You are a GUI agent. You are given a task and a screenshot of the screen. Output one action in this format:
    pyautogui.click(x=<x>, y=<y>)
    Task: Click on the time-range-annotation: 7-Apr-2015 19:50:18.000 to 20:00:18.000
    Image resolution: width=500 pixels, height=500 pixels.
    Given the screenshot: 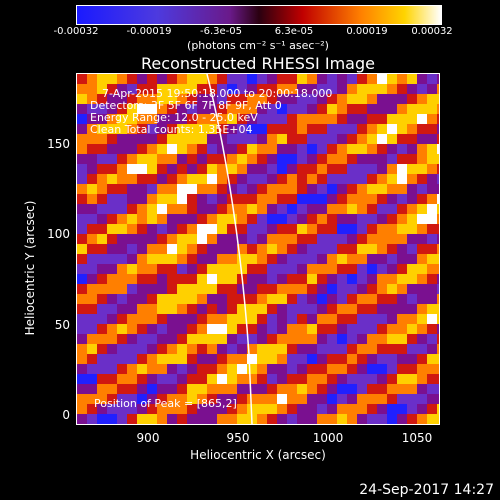 What is the action you would take?
    pyautogui.click(x=217, y=93)
    